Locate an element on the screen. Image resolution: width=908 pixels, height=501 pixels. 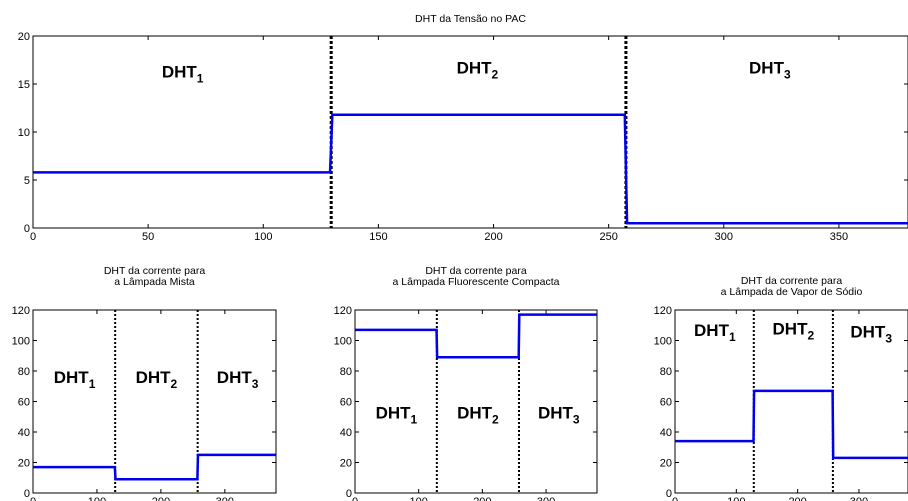
chart-title-line: a Lâmpada Fluorescente Compacta is located at coordinates (476, 282).